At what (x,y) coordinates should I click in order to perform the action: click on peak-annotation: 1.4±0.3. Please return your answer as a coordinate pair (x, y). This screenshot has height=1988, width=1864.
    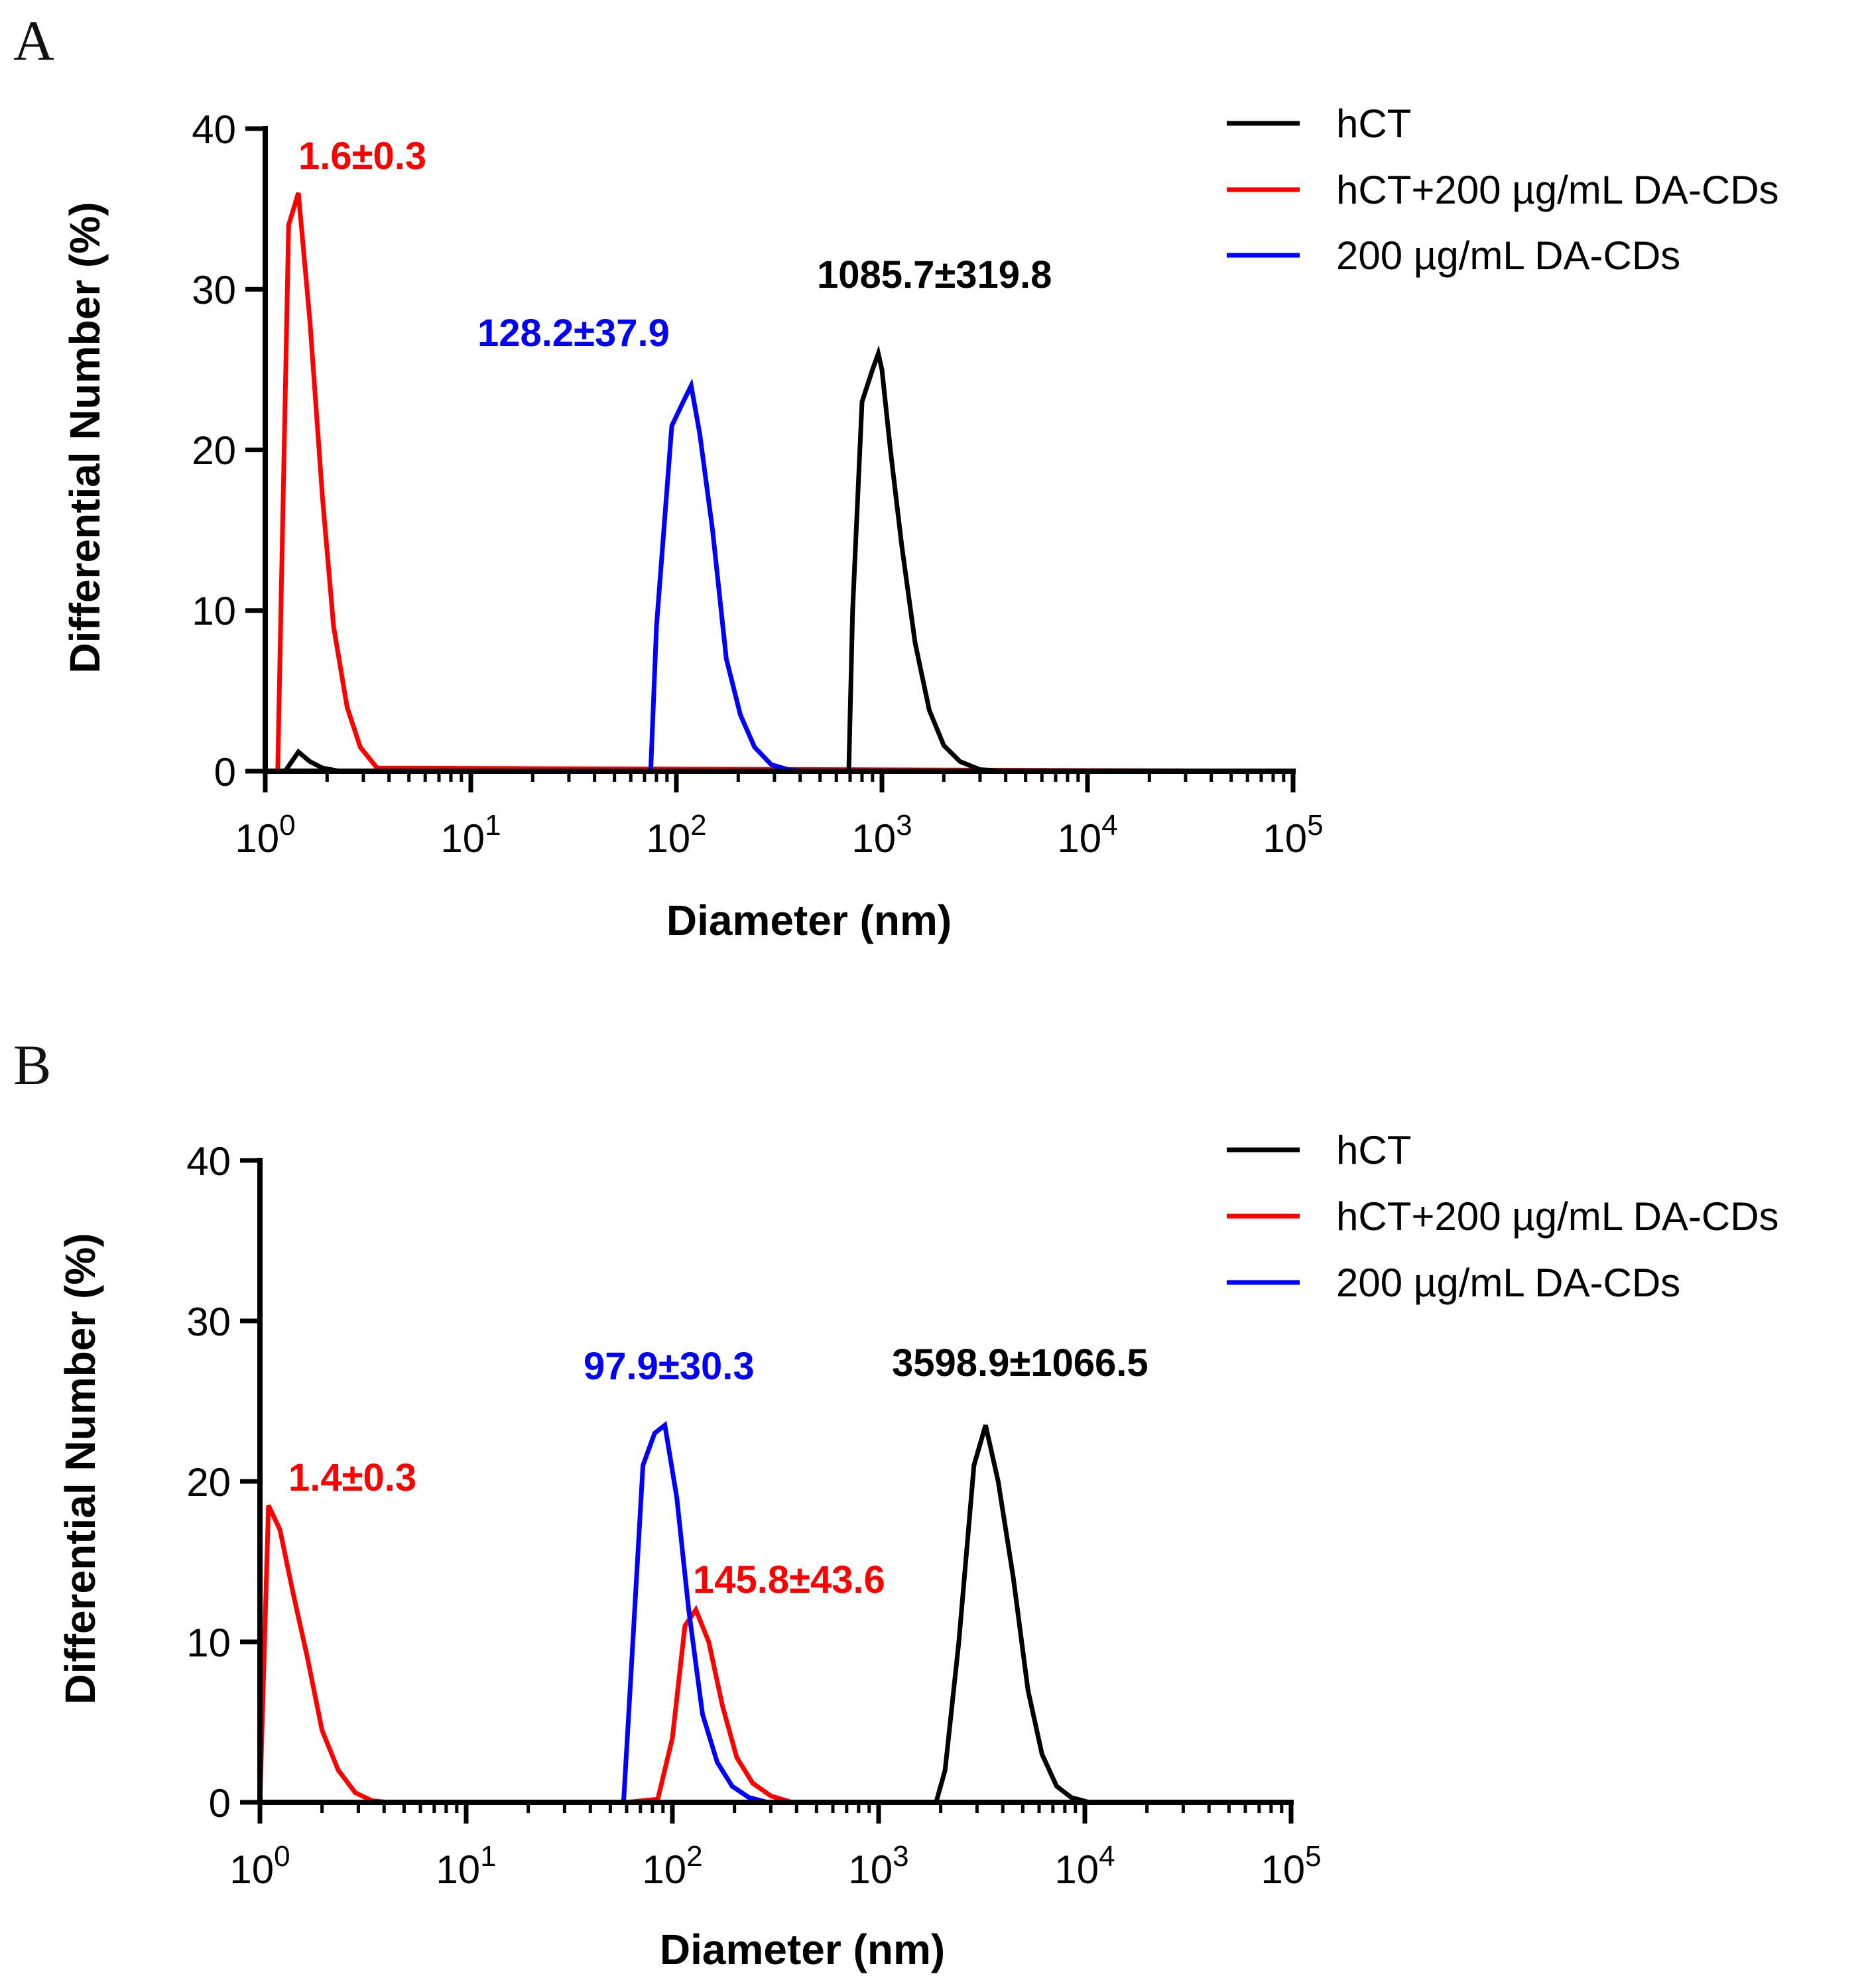
    Looking at the image, I should click on (352, 1477).